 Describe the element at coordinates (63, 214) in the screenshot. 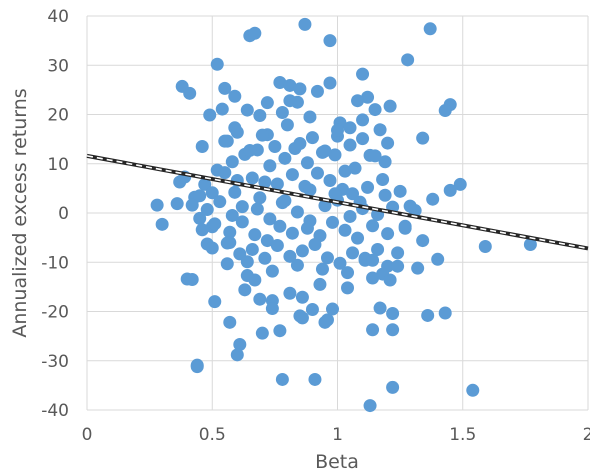

I see `y-tick-label: 0` at that location.